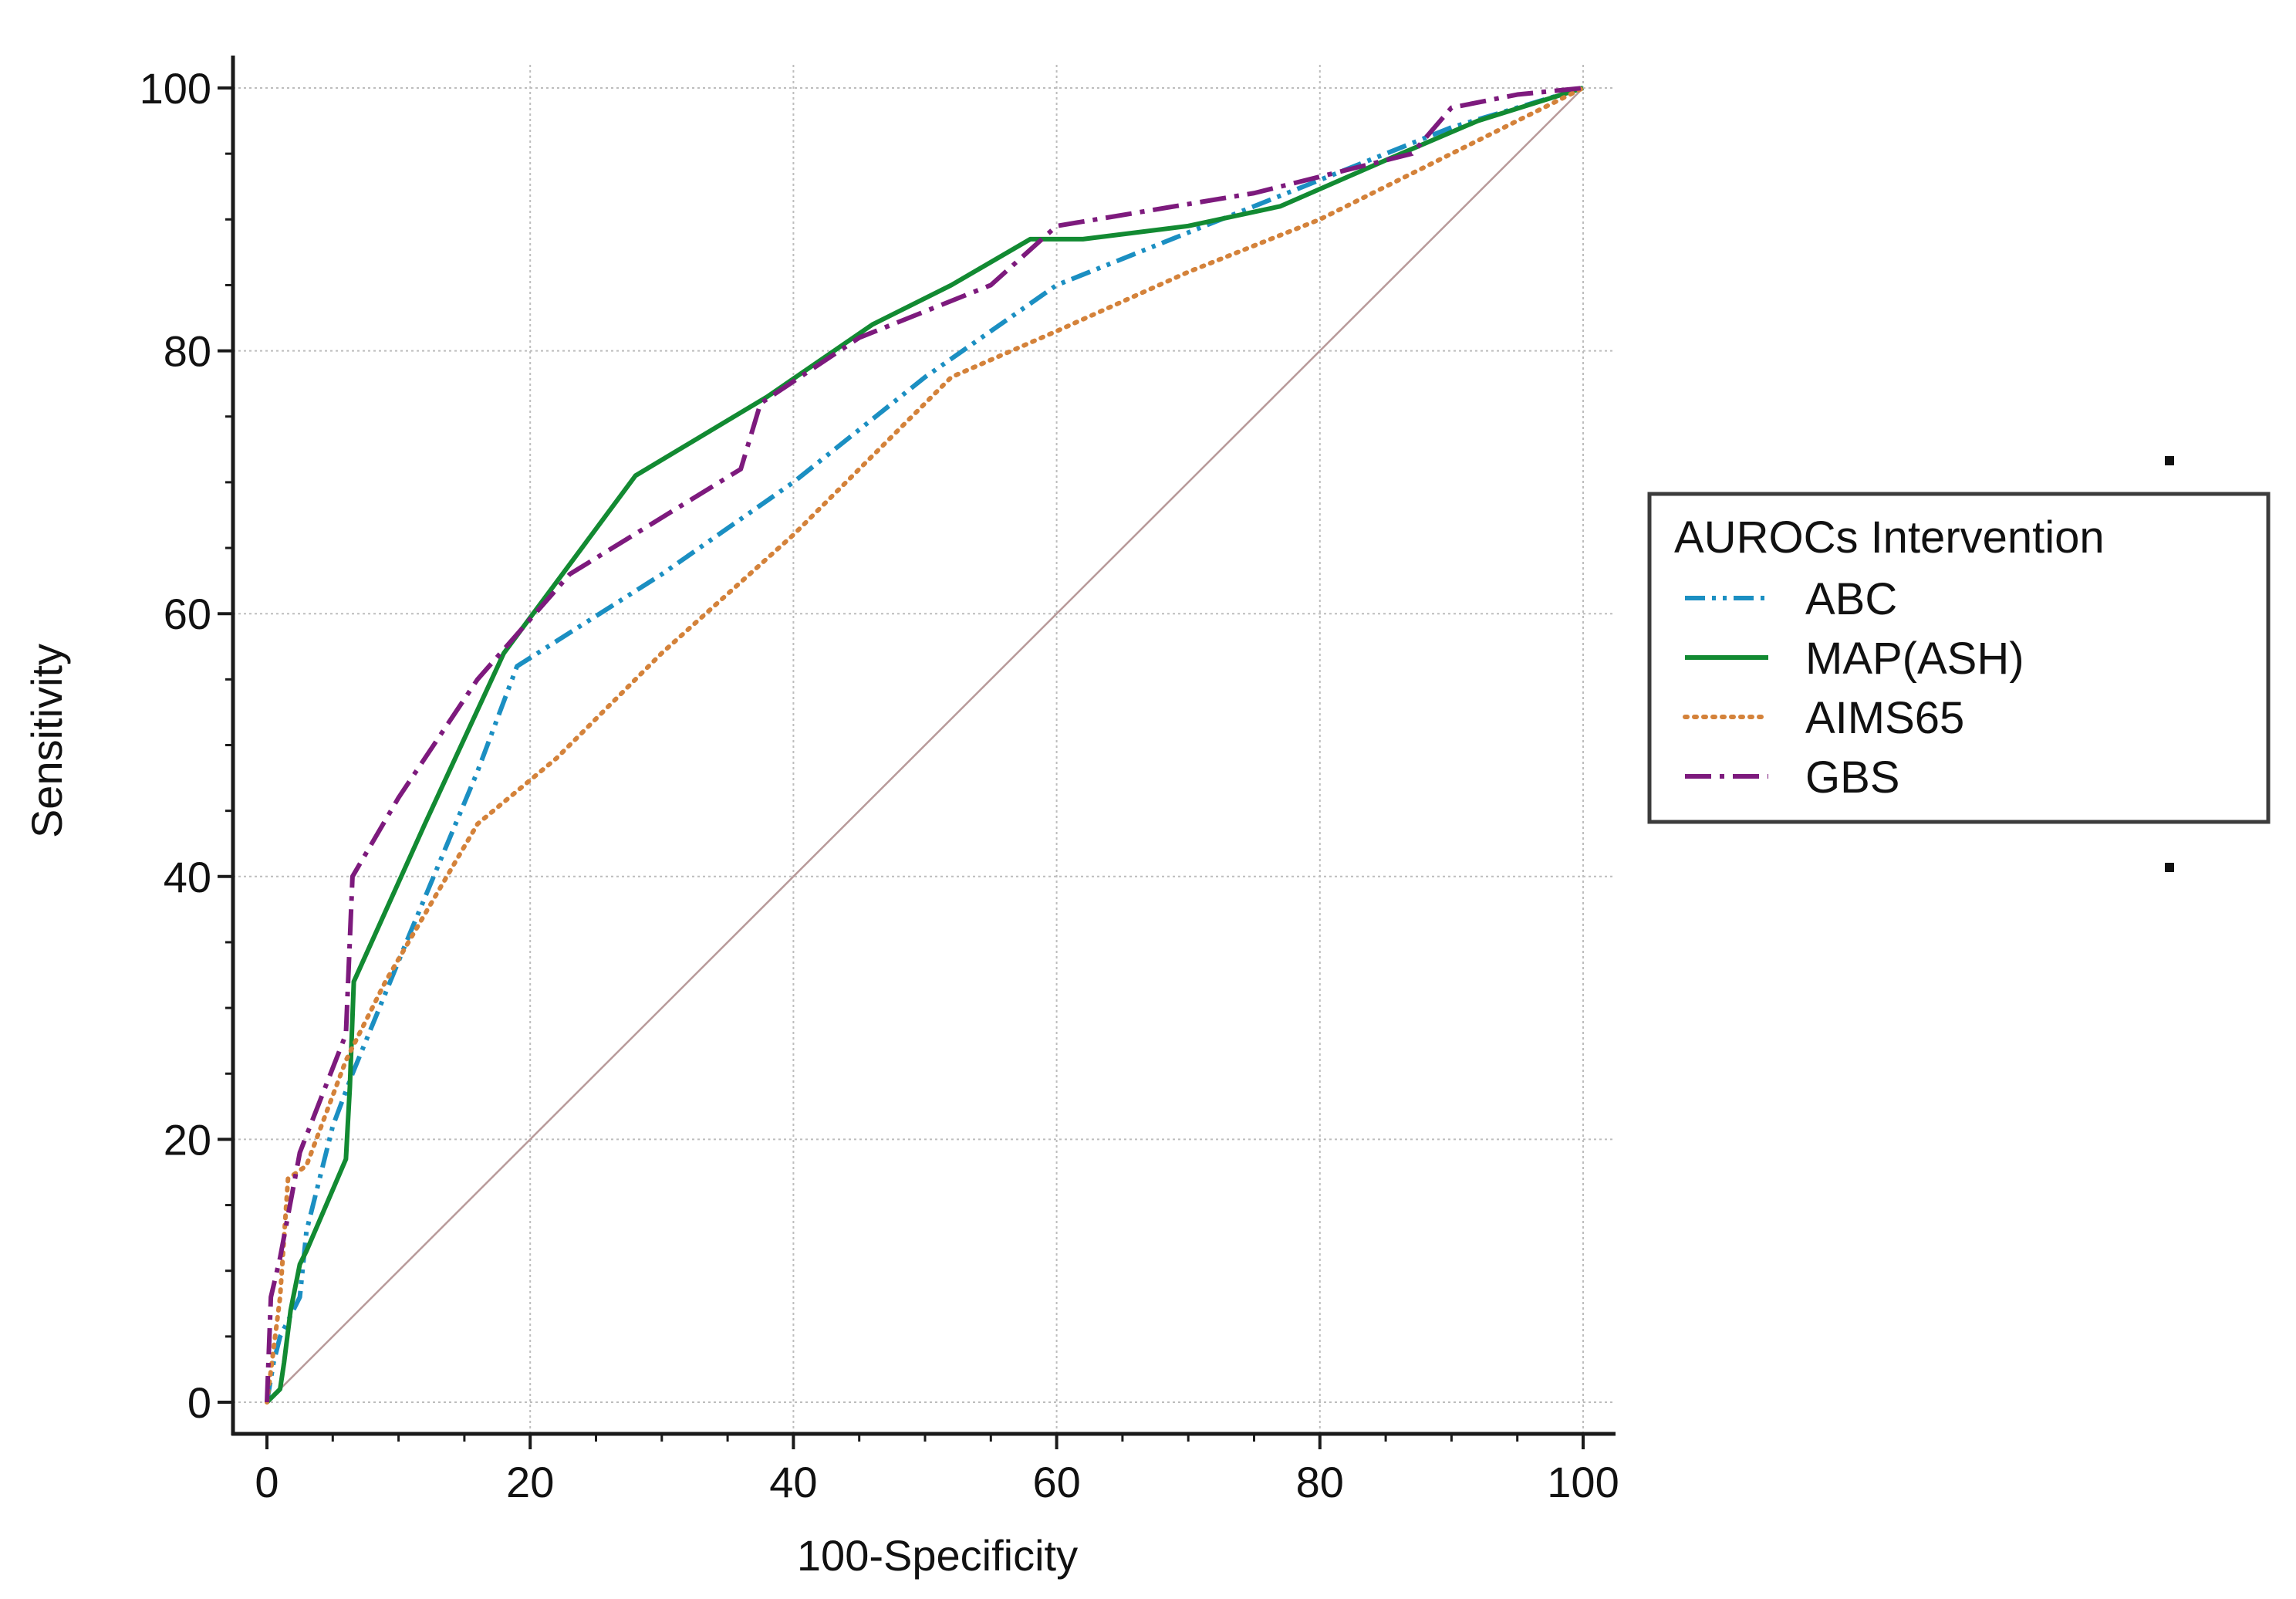 The width and height of the screenshot is (2296, 1599). I want to click on legend: AUROCs Intervention ABC MAP(ASH) AIMS65 GBS, so click(1959, 658).